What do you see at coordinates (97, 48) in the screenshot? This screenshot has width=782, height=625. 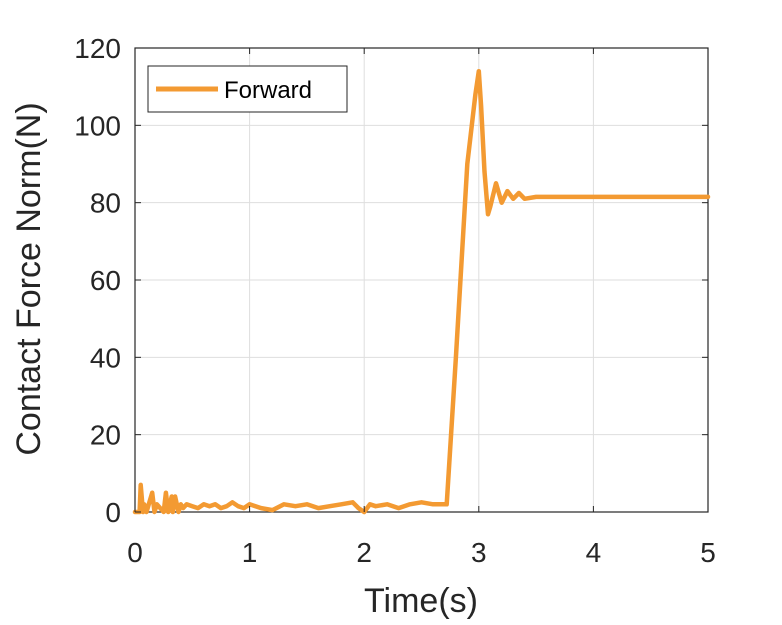 I see `y-tick-label: 120` at bounding box center [97, 48].